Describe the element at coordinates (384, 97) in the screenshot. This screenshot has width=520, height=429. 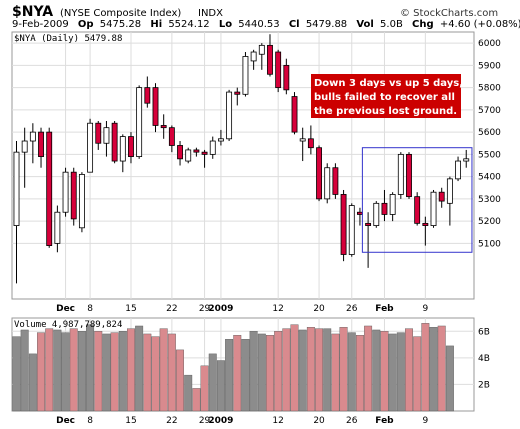
I see `annotation-line-2: bulls failed to recover all` at that location.